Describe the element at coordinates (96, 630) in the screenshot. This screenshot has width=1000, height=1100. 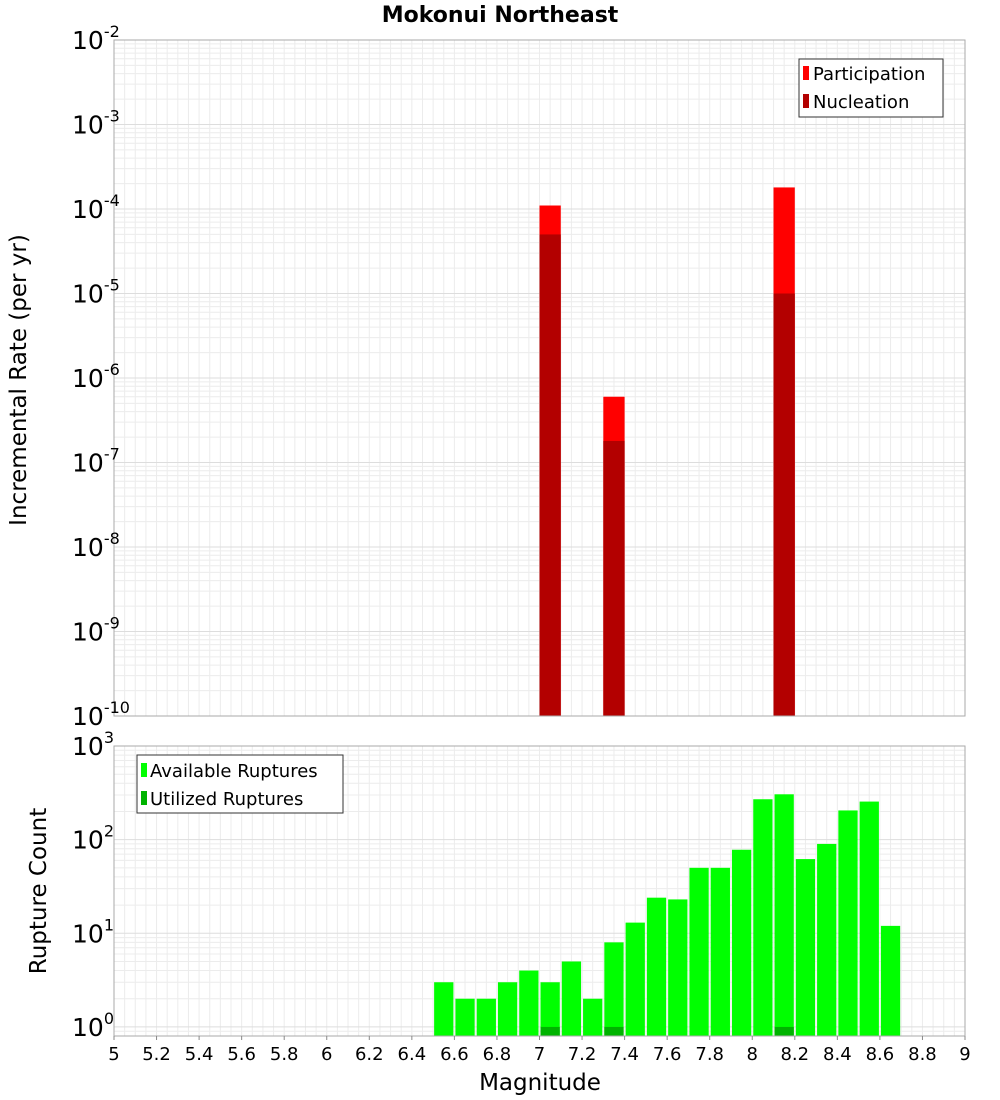
I see `y-tick-label: 10⁻⁹` at that location.